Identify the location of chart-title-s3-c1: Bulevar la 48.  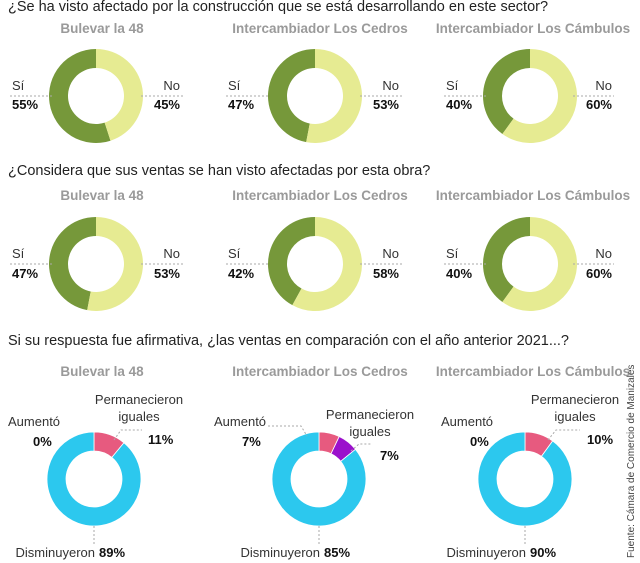
(102, 371).